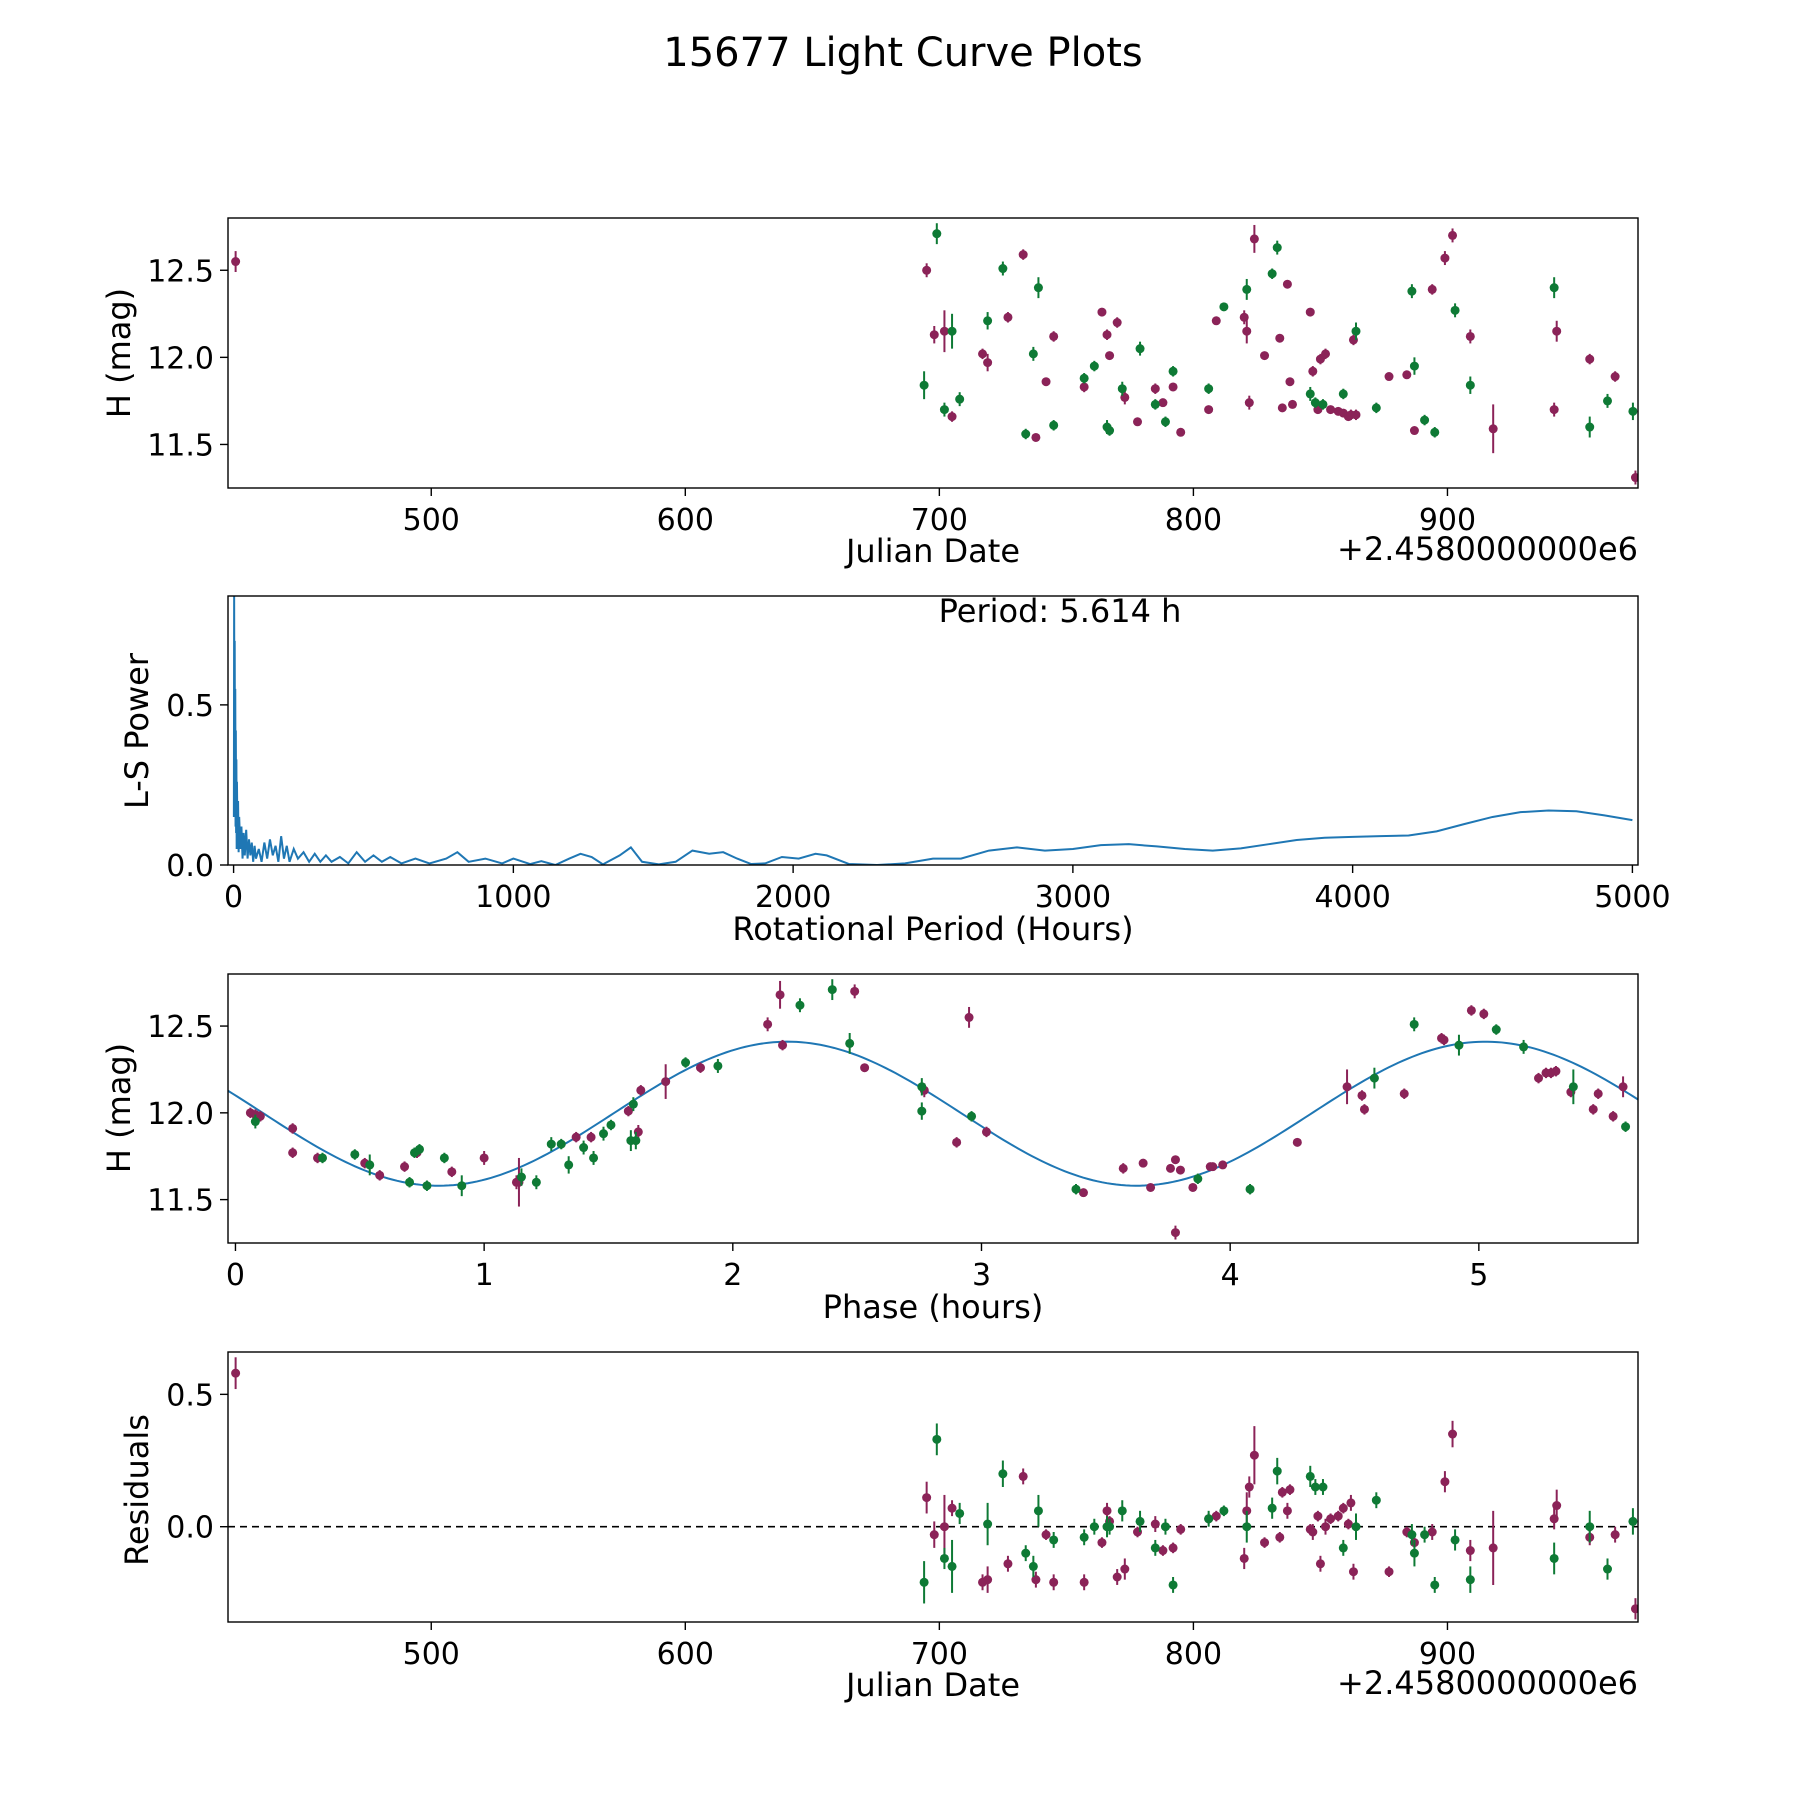 This screenshot has width=1800, height=1800. I want to click on residuals-x-ticks: 500 600 700 800 900, so click(939, 1647).